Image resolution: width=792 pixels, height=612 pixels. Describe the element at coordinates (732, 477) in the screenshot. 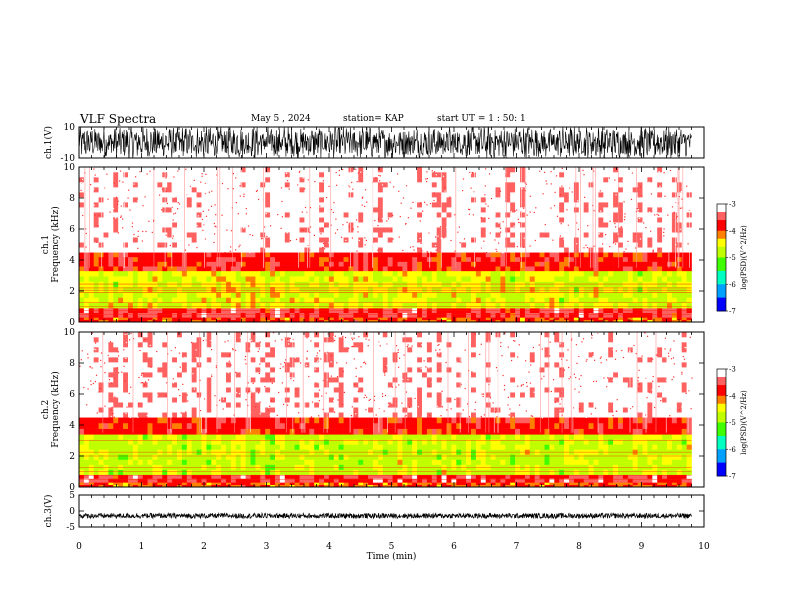

I see `ch2-spectrogram-colorbar-tick-4: -7` at that location.